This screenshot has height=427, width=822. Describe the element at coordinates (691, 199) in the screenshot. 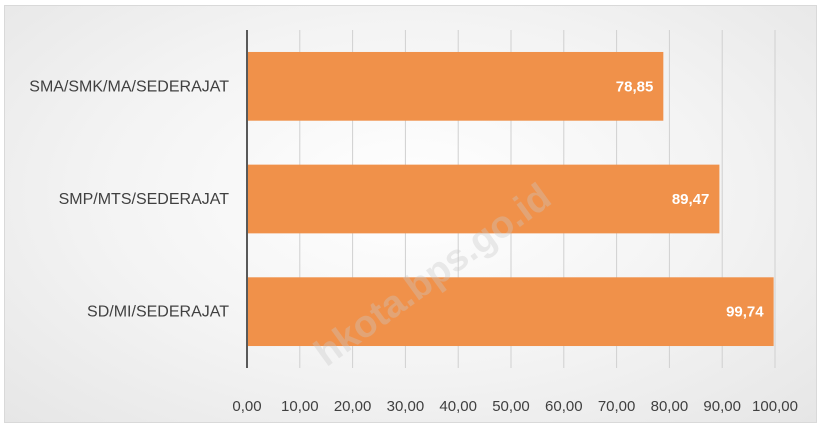

I see `data-label: 89,47` at that location.